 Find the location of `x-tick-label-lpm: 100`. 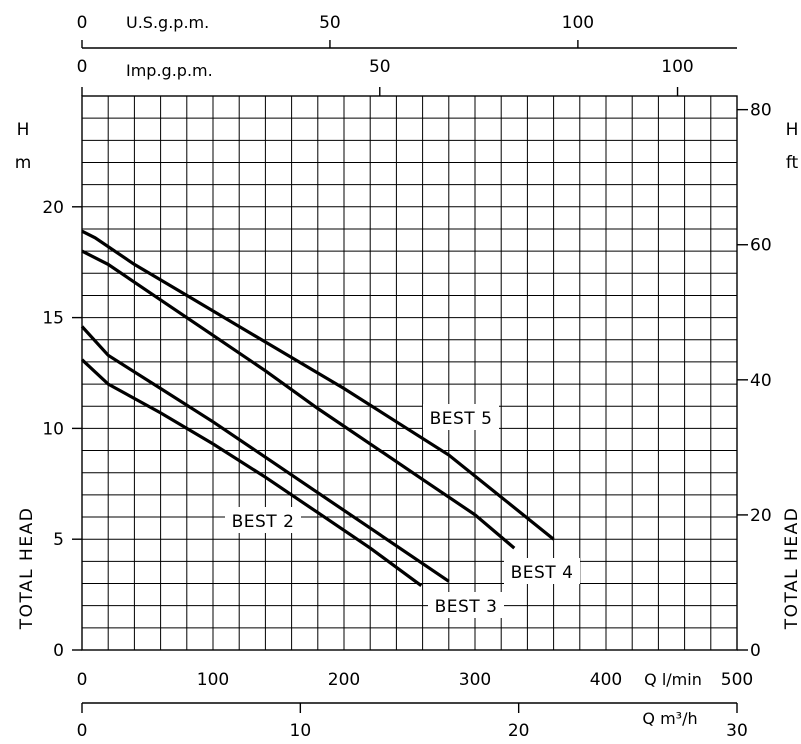

x-tick-label-lpm: 100 is located at coordinates (213, 680).